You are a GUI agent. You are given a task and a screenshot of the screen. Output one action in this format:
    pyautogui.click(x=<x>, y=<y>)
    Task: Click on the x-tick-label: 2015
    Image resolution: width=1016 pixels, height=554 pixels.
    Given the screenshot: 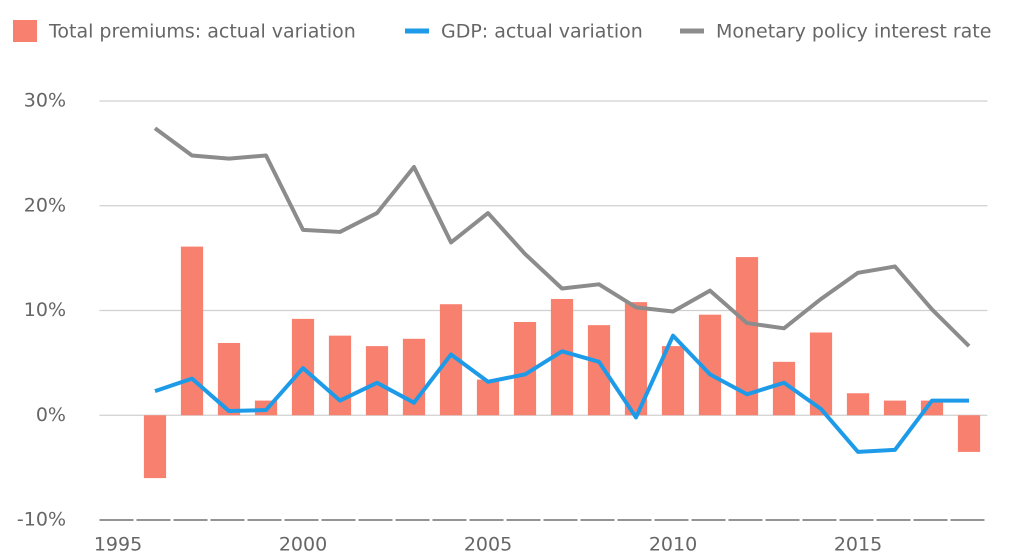 What is the action you would take?
    pyautogui.click(x=858, y=544)
    